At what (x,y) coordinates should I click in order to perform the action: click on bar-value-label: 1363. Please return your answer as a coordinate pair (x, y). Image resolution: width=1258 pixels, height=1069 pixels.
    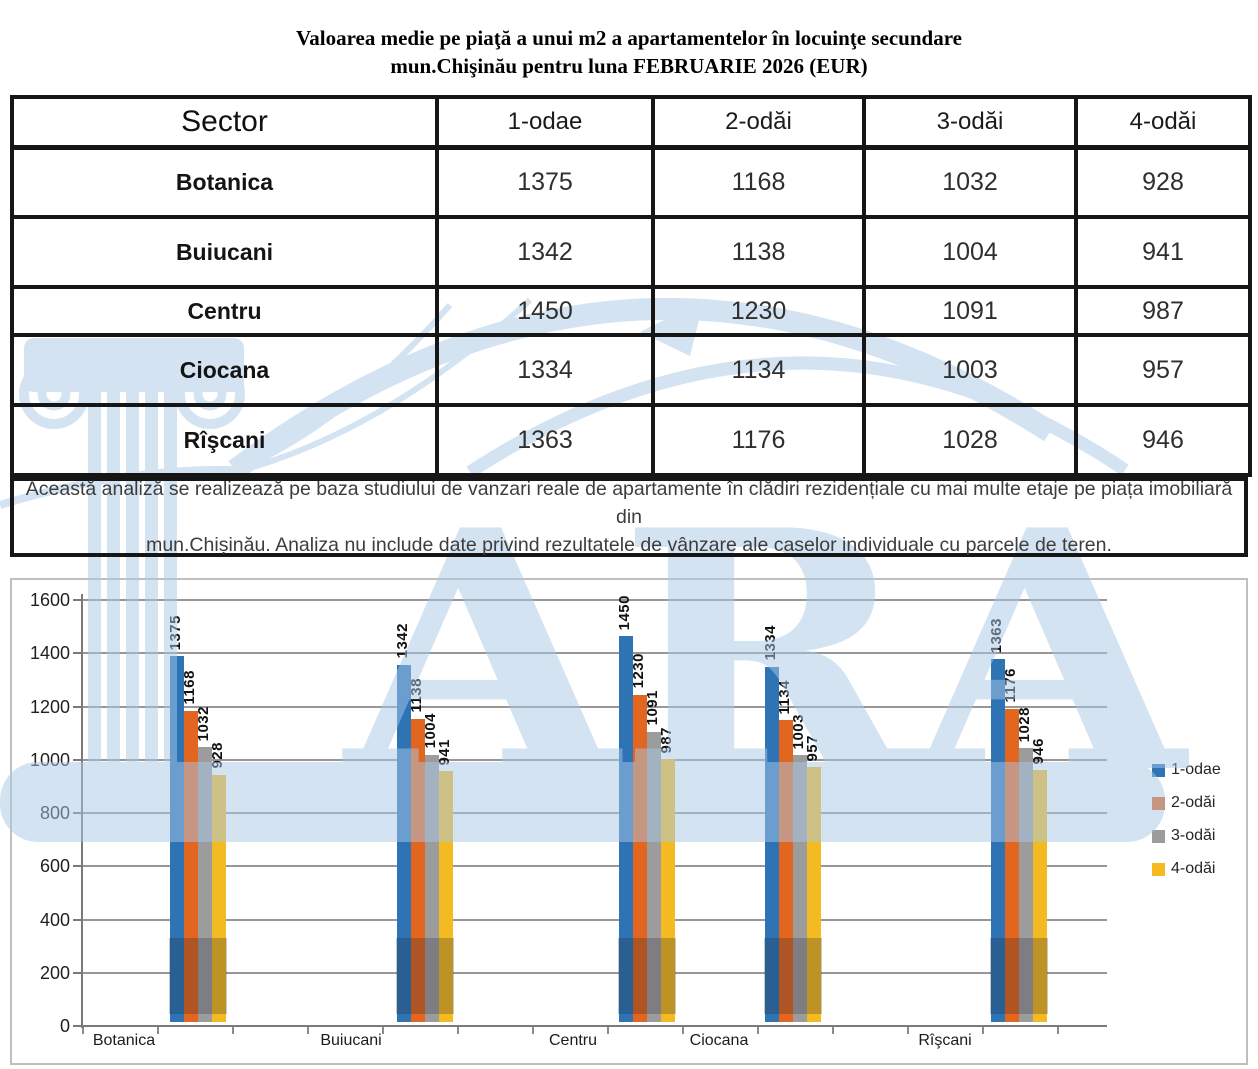
    Looking at the image, I should click on (996, 635).